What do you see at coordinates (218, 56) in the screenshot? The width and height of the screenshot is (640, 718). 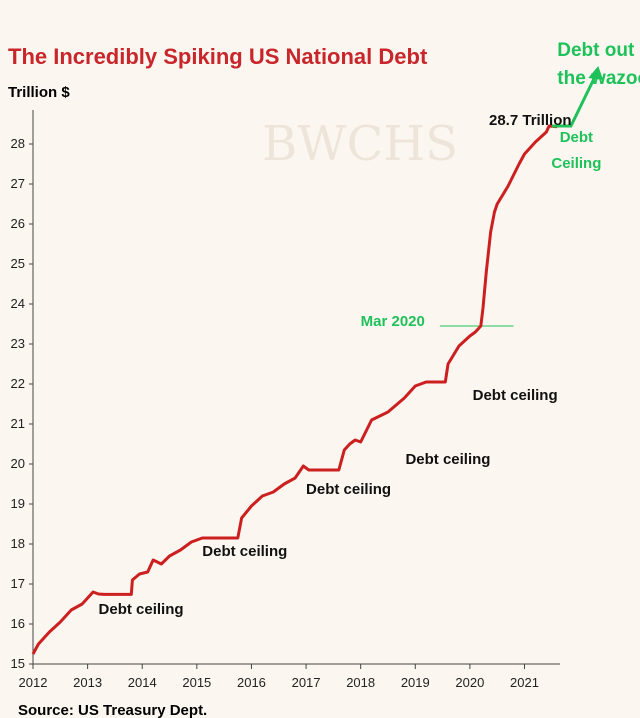 I see `chart-title: The Incredibly Spiking US National Debt` at bounding box center [218, 56].